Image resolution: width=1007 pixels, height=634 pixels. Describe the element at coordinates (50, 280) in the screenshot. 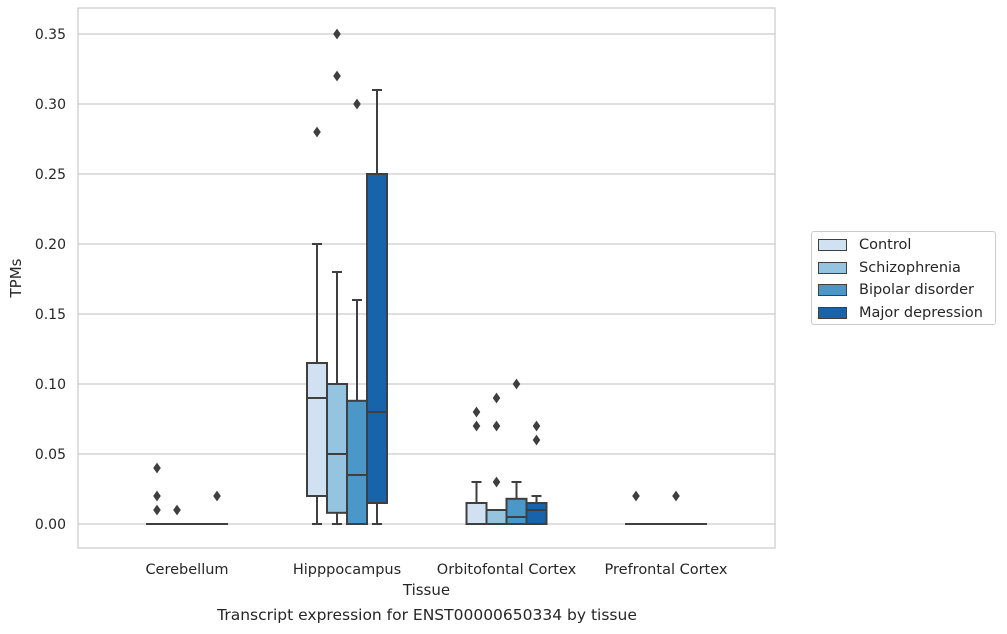

I see `y-axis-ticks: 0.00 0.05 0.10 0.15 0.20 0.25 0.30 0.35` at that location.